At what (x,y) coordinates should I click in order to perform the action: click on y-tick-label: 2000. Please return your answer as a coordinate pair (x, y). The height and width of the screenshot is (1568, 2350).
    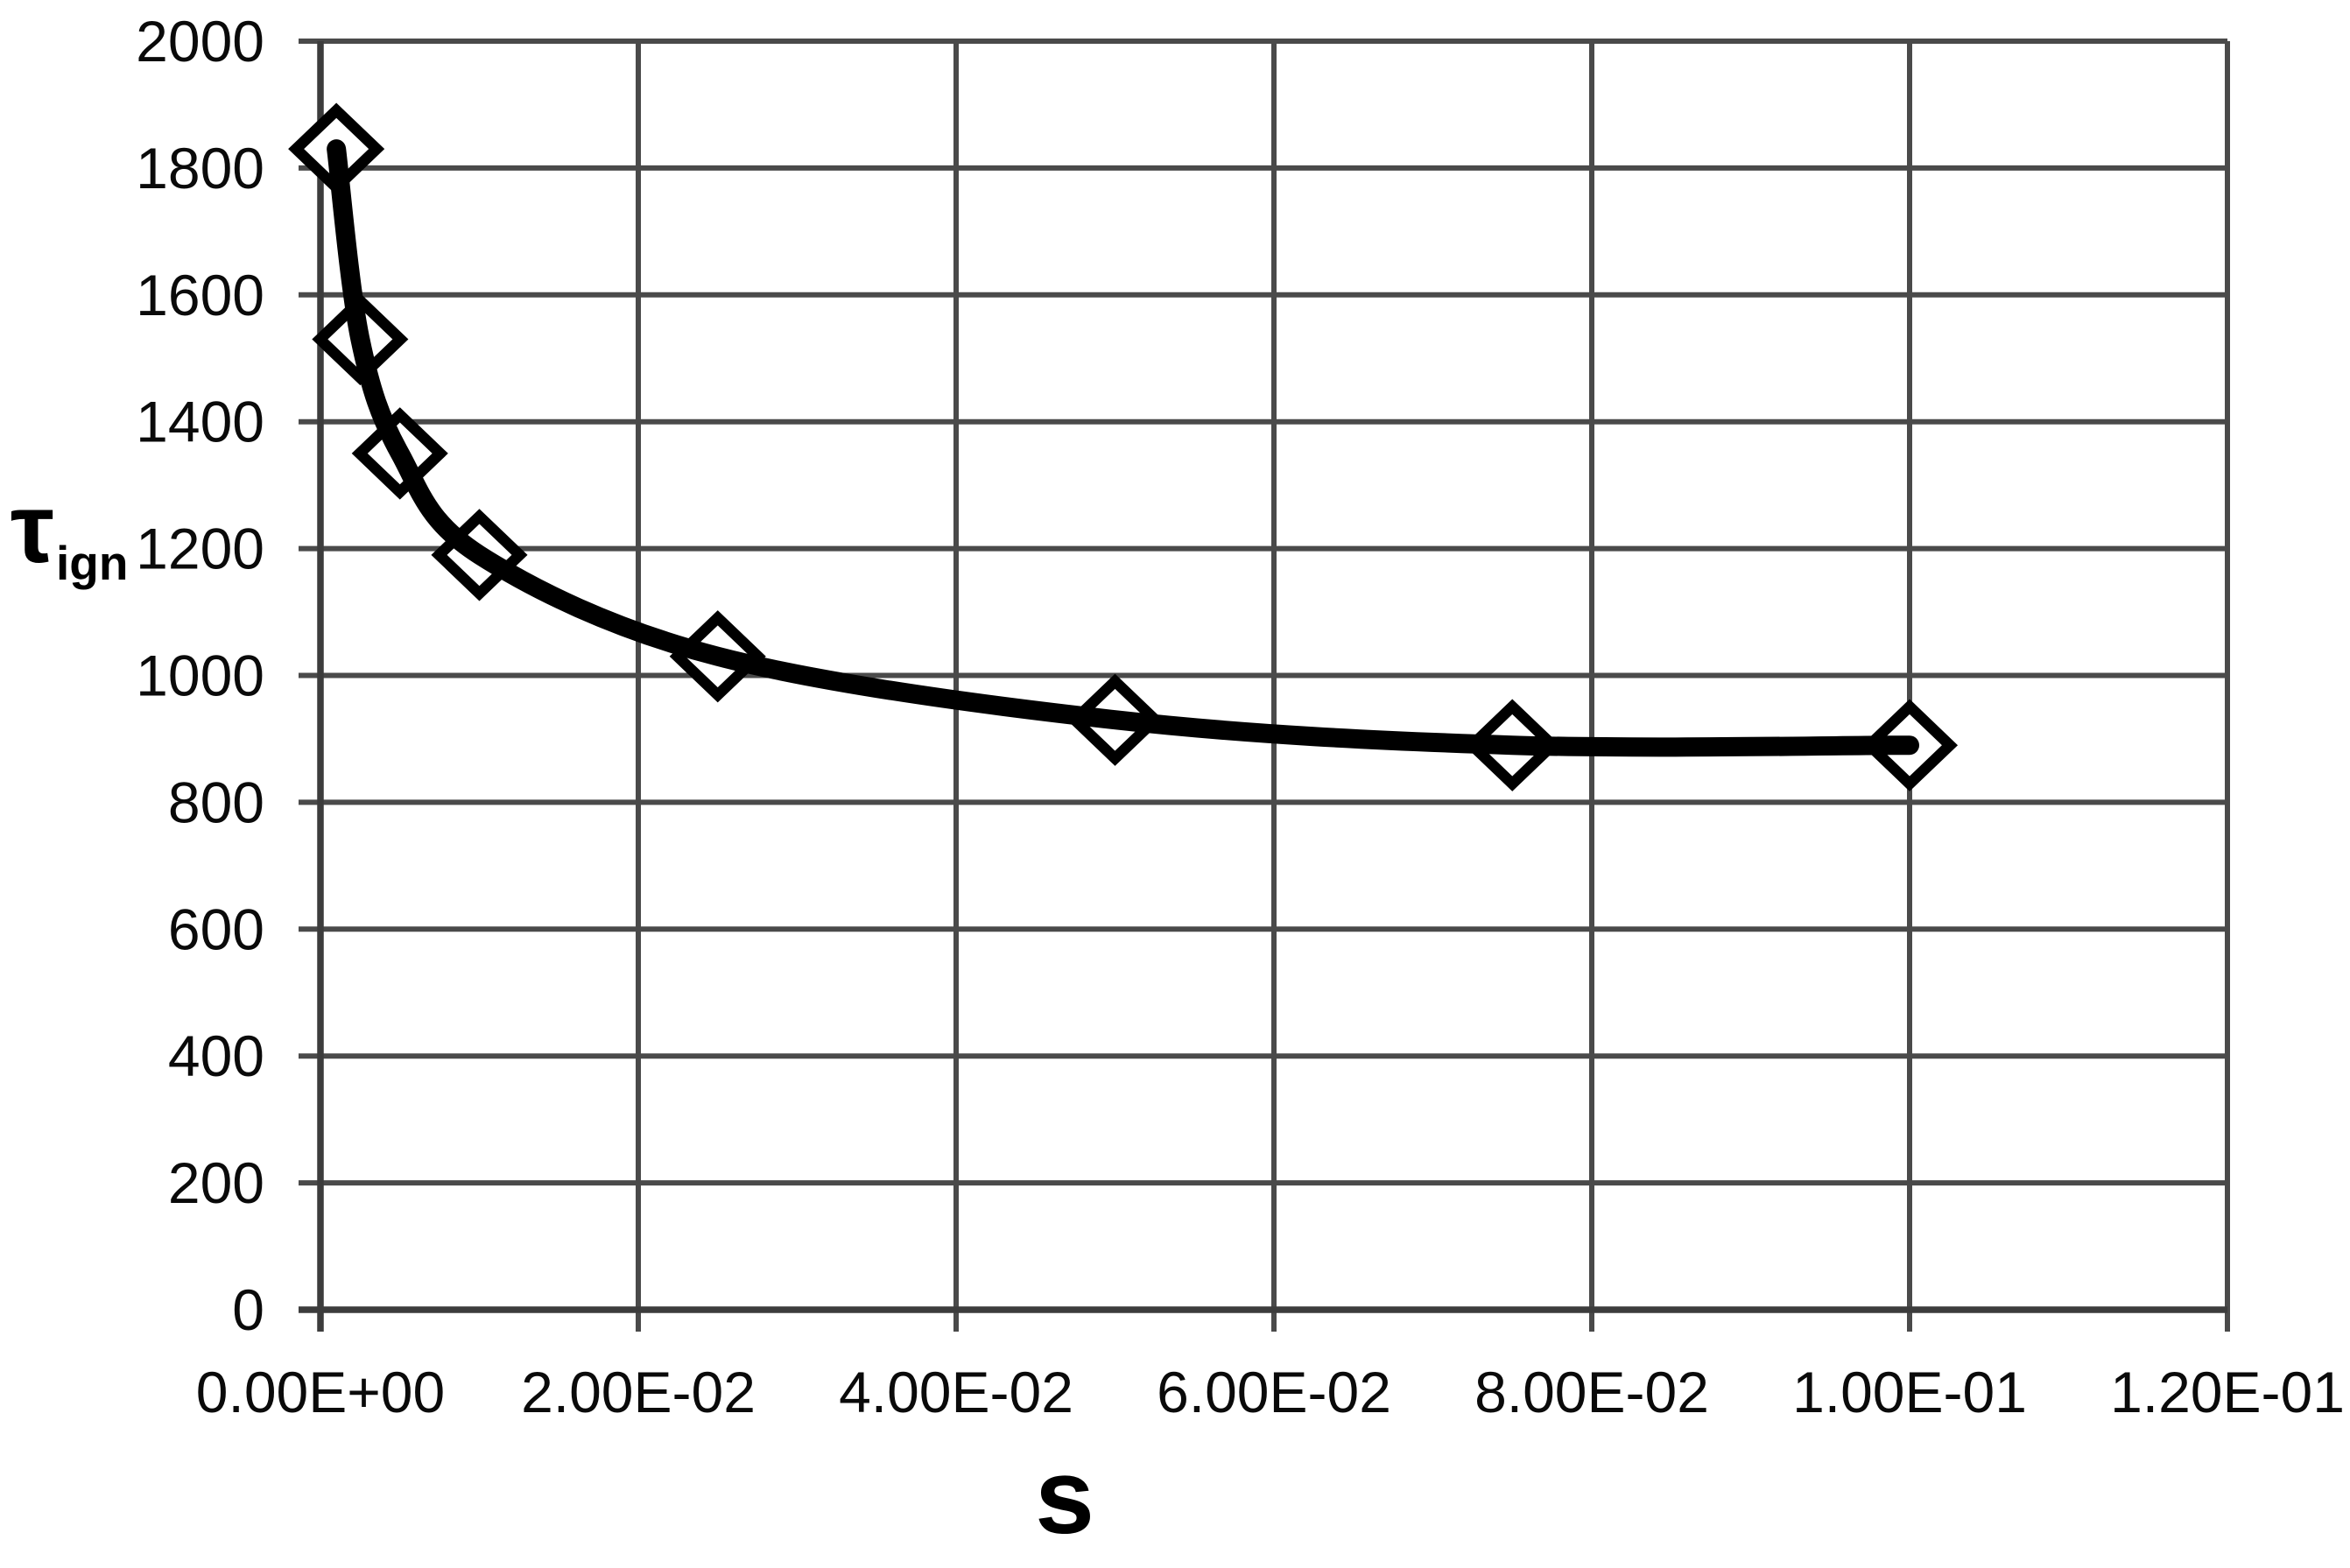
    Looking at the image, I should click on (200, 42).